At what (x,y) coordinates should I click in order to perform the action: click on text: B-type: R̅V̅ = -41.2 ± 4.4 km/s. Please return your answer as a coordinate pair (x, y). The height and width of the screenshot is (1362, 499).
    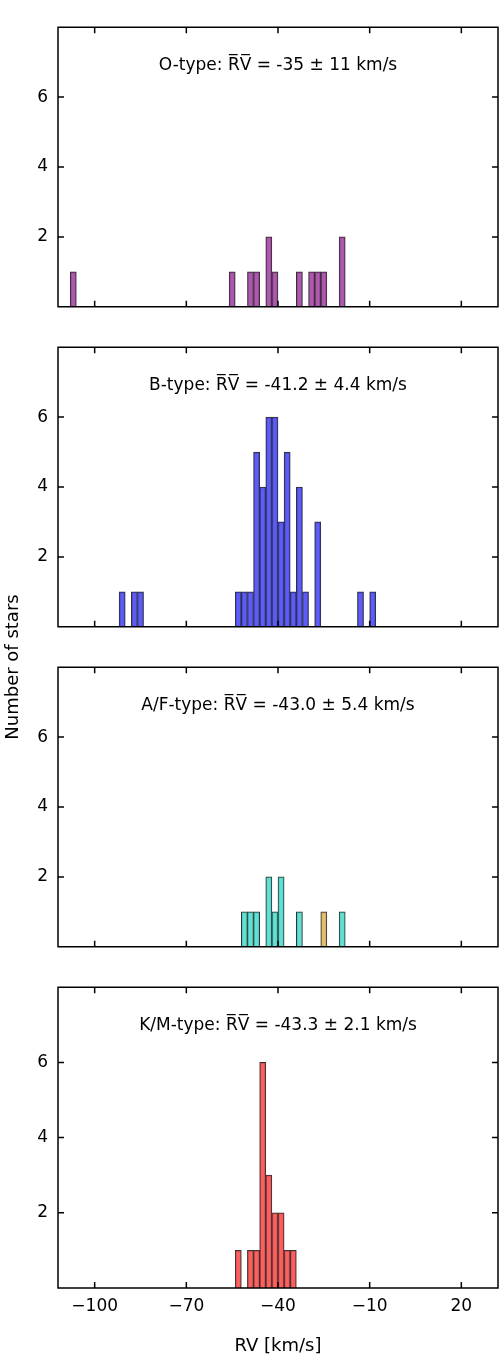
    Looking at the image, I should click on (278, 383).